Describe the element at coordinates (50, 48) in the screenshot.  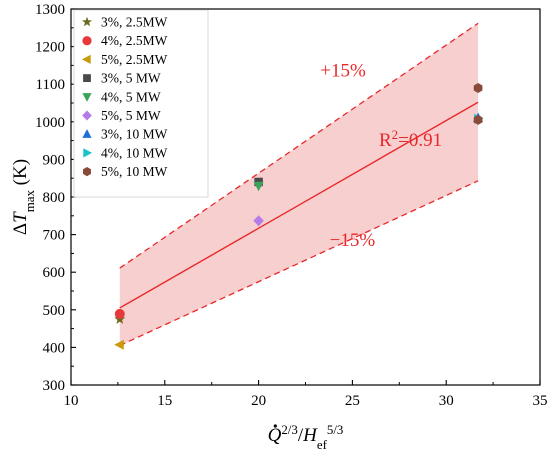
I see `y-tick-label: 1200` at that location.